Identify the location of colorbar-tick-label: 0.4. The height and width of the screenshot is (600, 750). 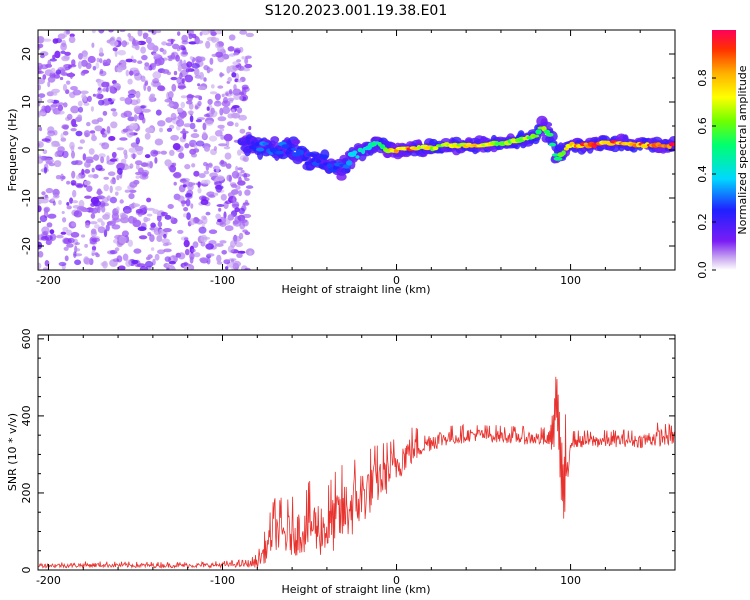
(702, 174).